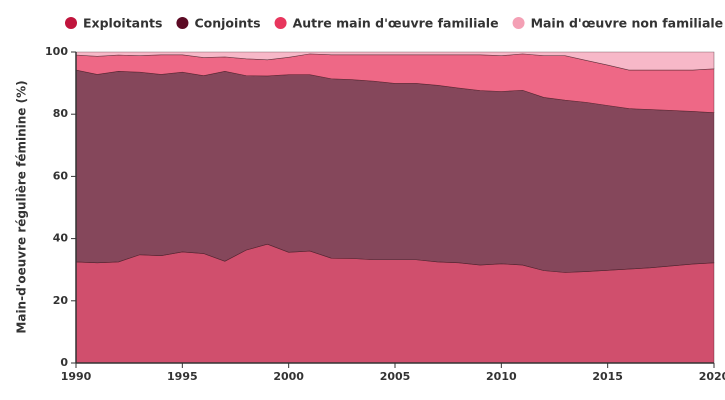  What do you see at coordinates (501, 376) in the screenshot?
I see `x-tick-label: 2010` at bounding box center [501, 376].